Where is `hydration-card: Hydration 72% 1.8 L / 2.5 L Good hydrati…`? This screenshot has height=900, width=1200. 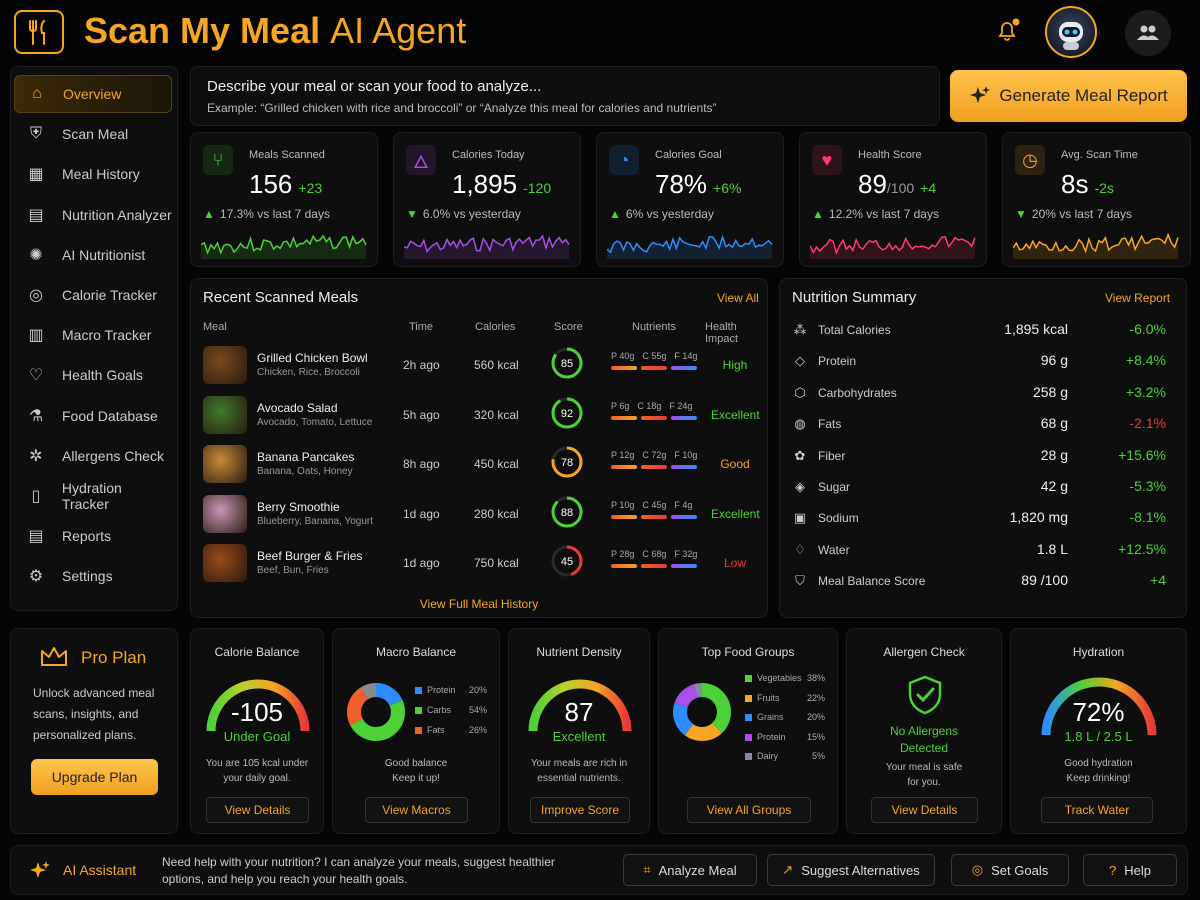
hydration-card: Hydration 72% 1.8 L / 2.5 L Good hydrati… is located at coordinates (1098, 731).